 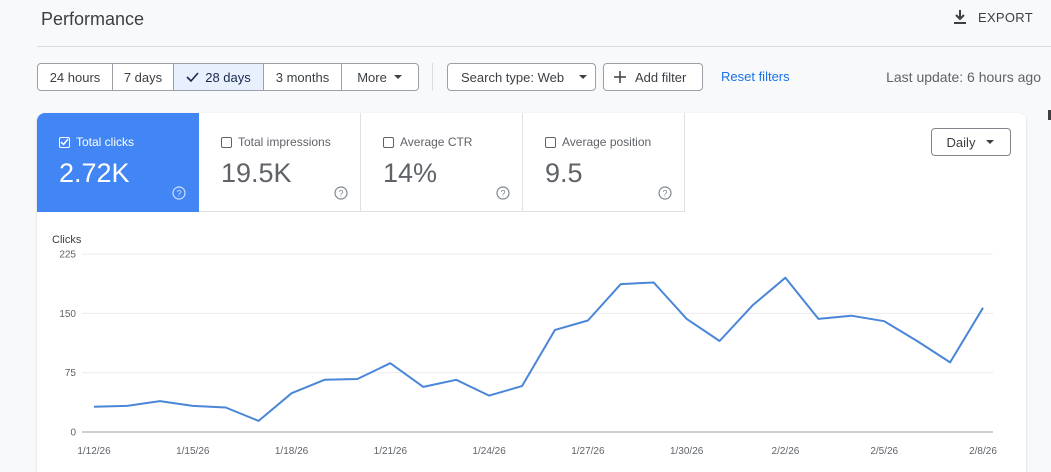 What do you see at coordinates (410, 173) in the screenshot?
I see `metric-value: 14%` at bounding box center [410, 173].